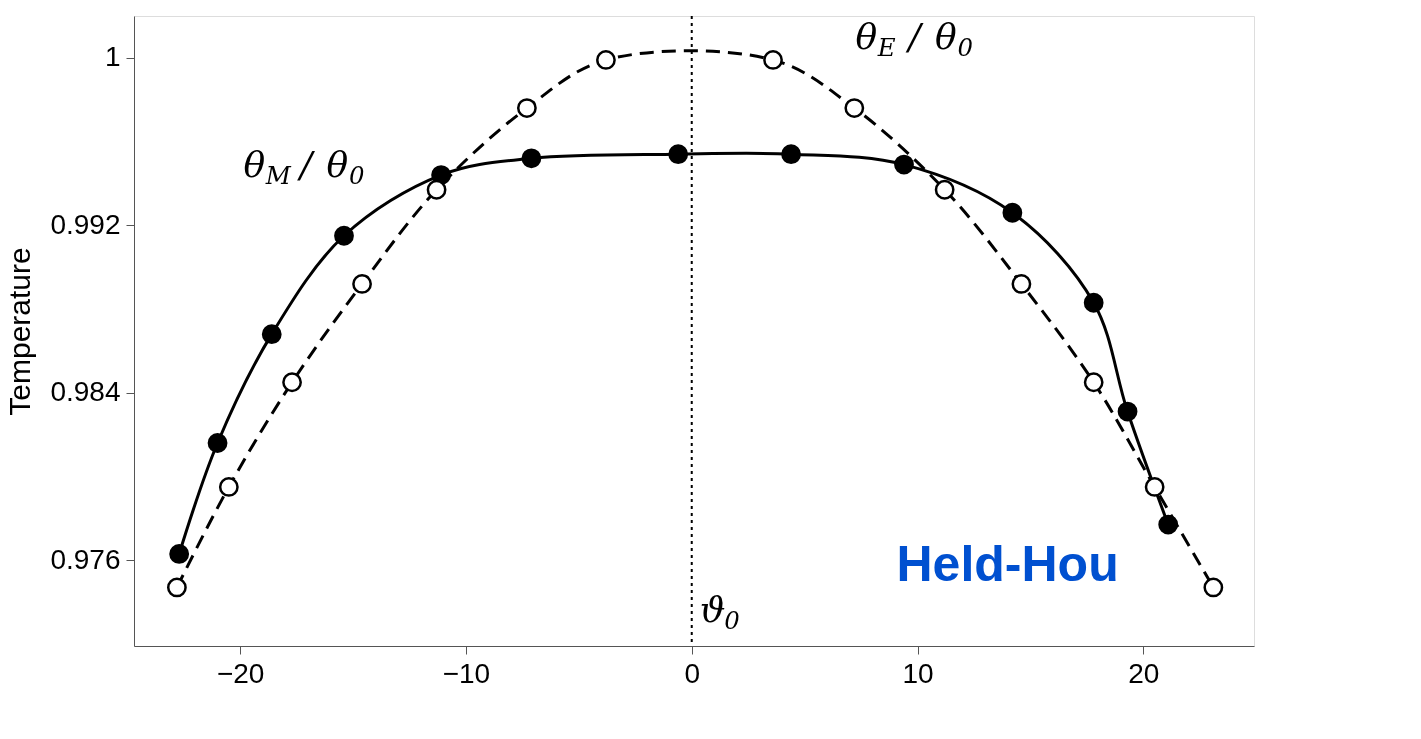 The image size is (1421, 739). I want to click on y-tick-label: 0.992, so click(85, 224).